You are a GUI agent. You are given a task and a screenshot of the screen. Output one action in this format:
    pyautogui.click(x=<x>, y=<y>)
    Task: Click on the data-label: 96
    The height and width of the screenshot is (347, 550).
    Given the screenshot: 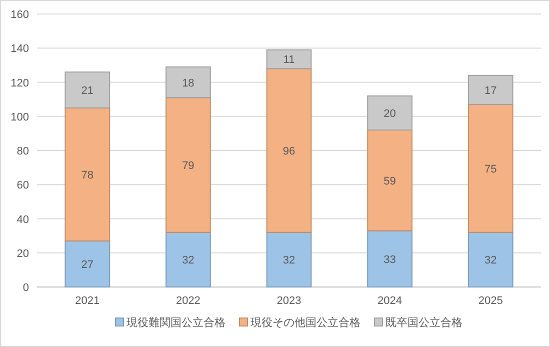 What is the action you would take?
    pyautogui.click(x=289, y=152)
    